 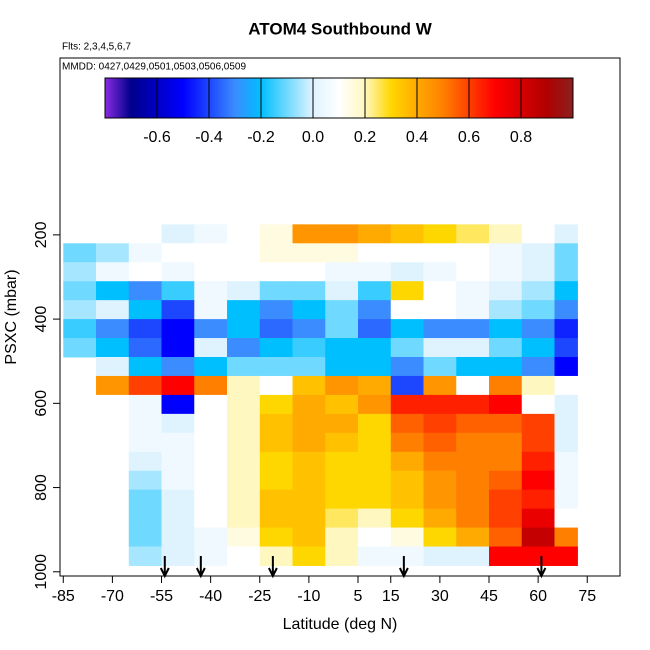 What do you see at coordinates (339, 98) in the screenshot?
I see `colorbar` at bounding box center [339, 98].